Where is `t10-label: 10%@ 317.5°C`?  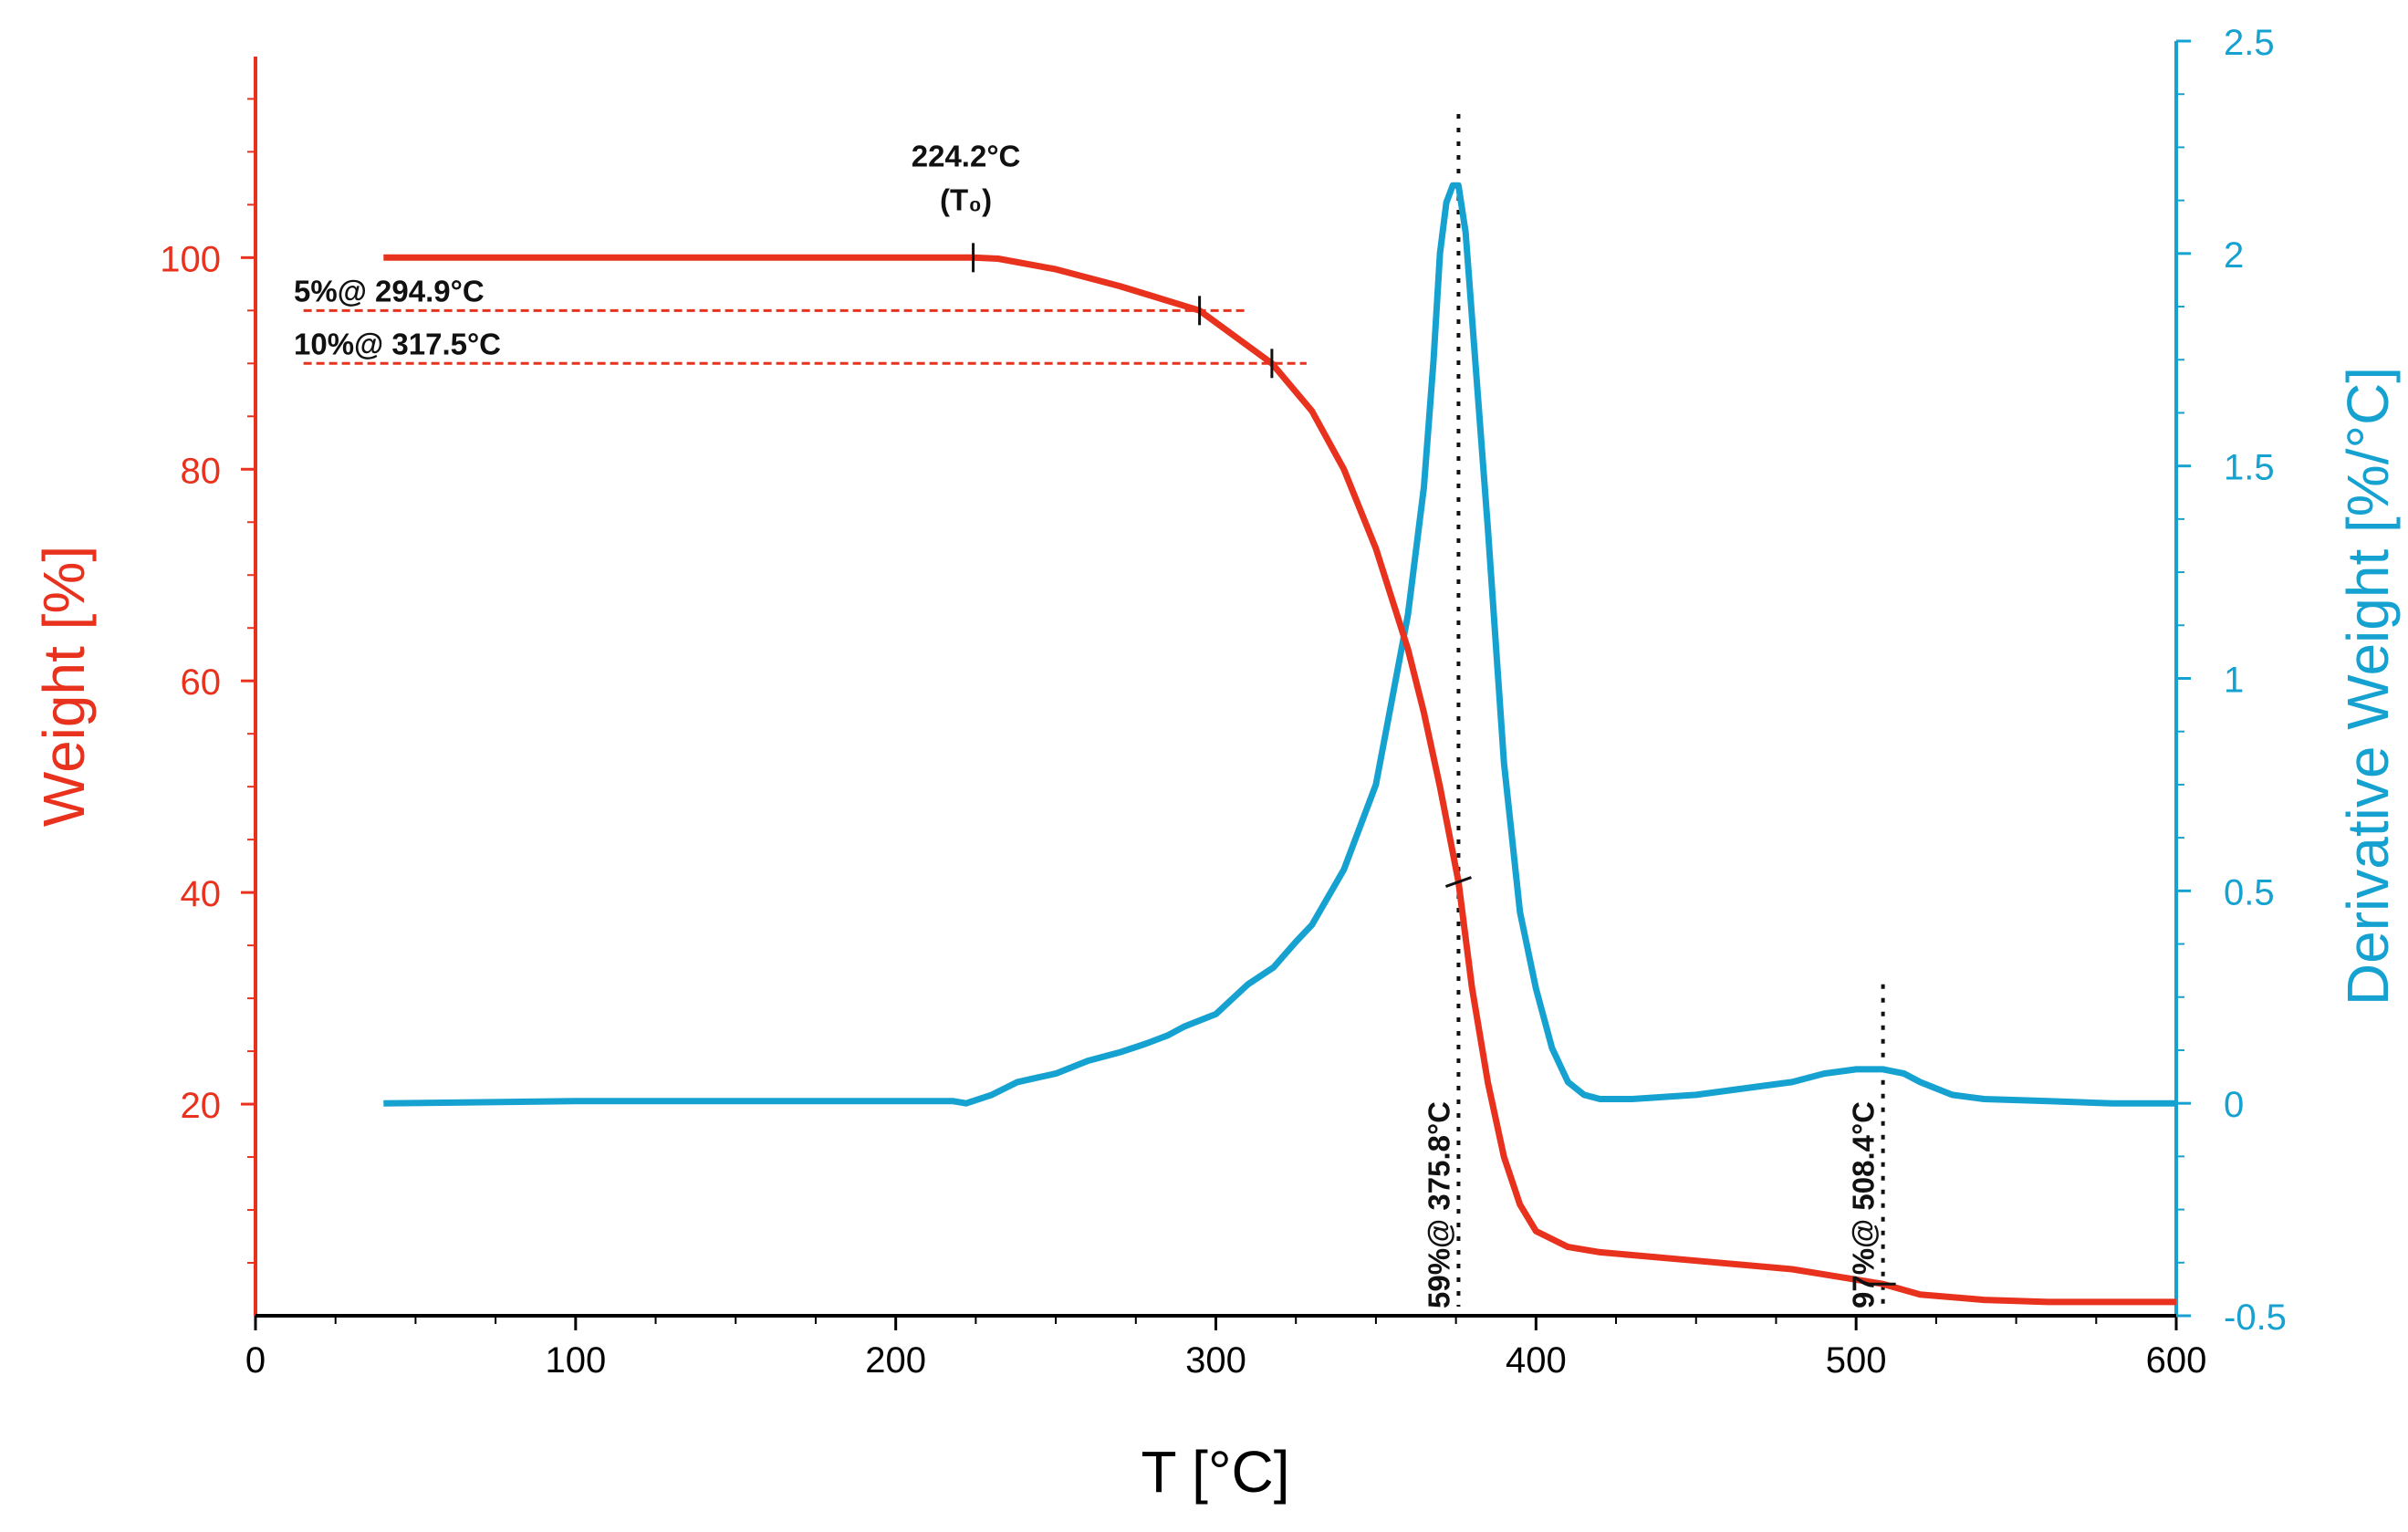 t10-label: 10%@ 317.5°C is located at coordinates (397, 343).